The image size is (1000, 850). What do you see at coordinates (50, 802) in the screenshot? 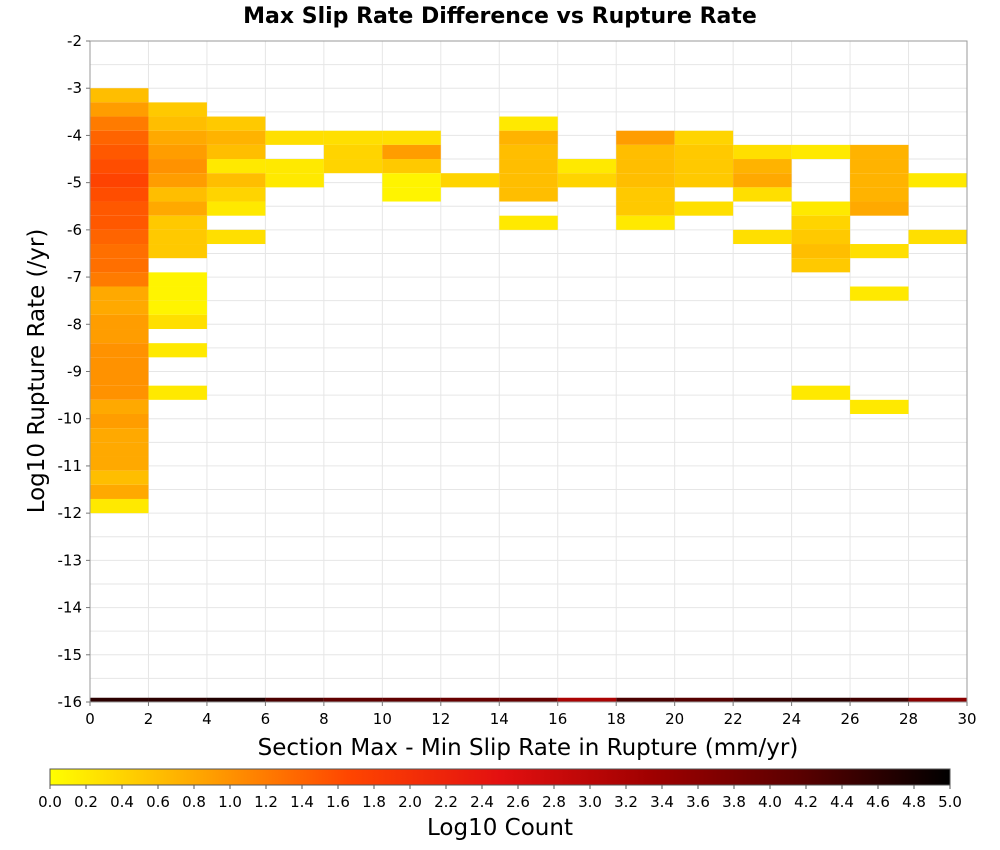
I see `colorbar-tick-label: 0.0` at bounding box center [50, 802].